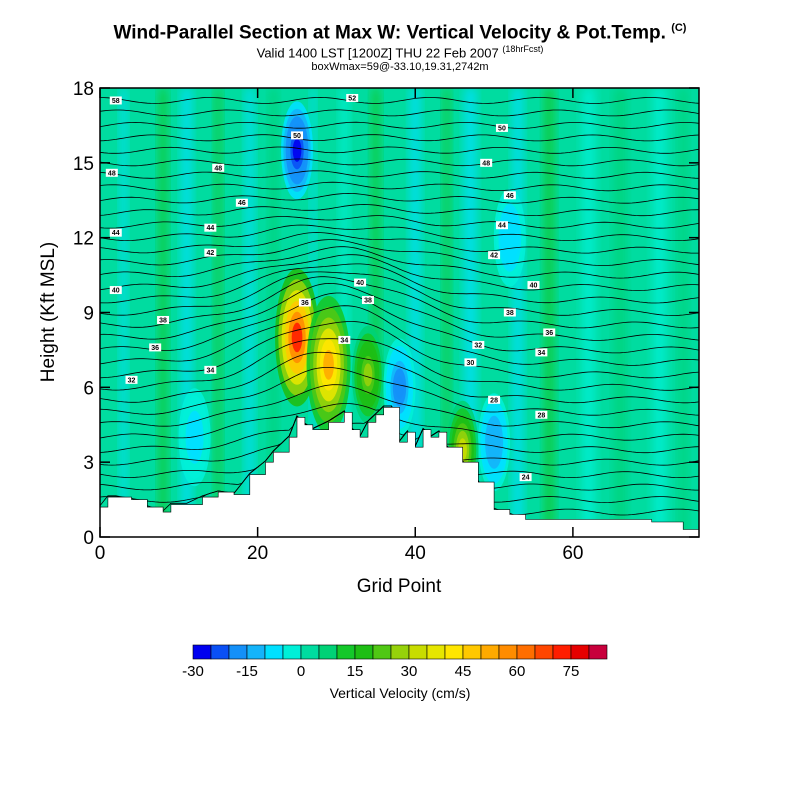 Image resolution: width=800 pixels, height=800 pixels. Describe the element at coordinates (494, 400) in the screenshot. I see `svg-text: 28` at that location.